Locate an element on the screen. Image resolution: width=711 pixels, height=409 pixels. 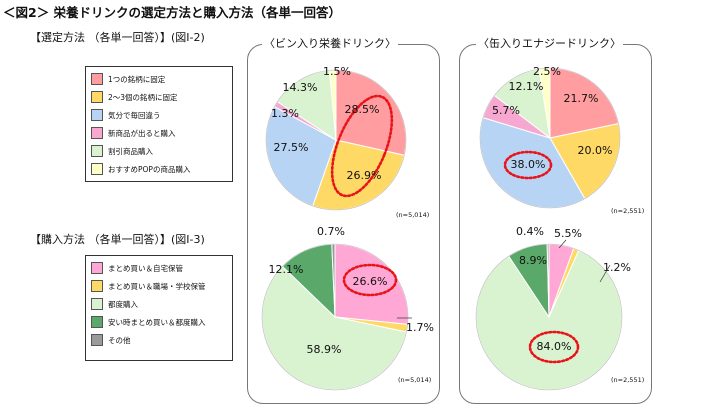
data-label: 28.5% is located at coordinates (362, 109).